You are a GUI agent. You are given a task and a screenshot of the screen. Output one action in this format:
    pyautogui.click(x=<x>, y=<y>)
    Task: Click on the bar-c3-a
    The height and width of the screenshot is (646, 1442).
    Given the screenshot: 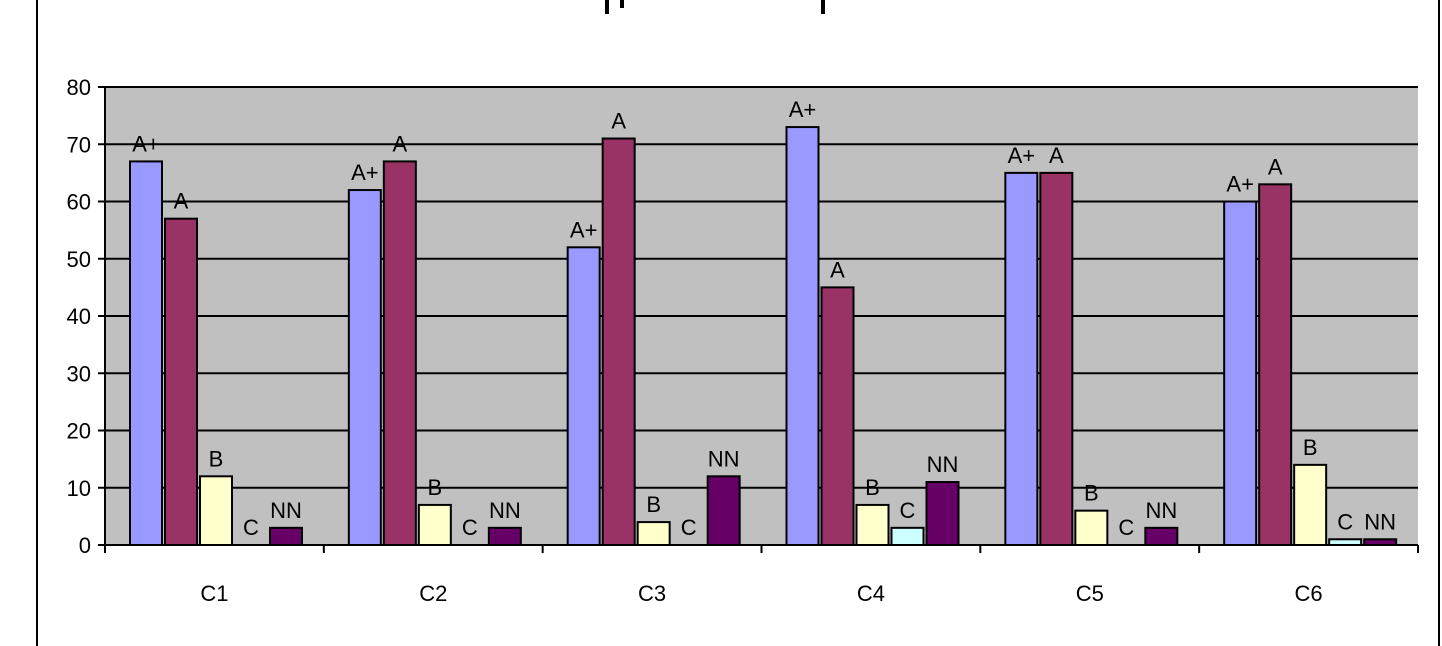 What is the action you would take?
    pyautogui.click(x=618, y=341)
    